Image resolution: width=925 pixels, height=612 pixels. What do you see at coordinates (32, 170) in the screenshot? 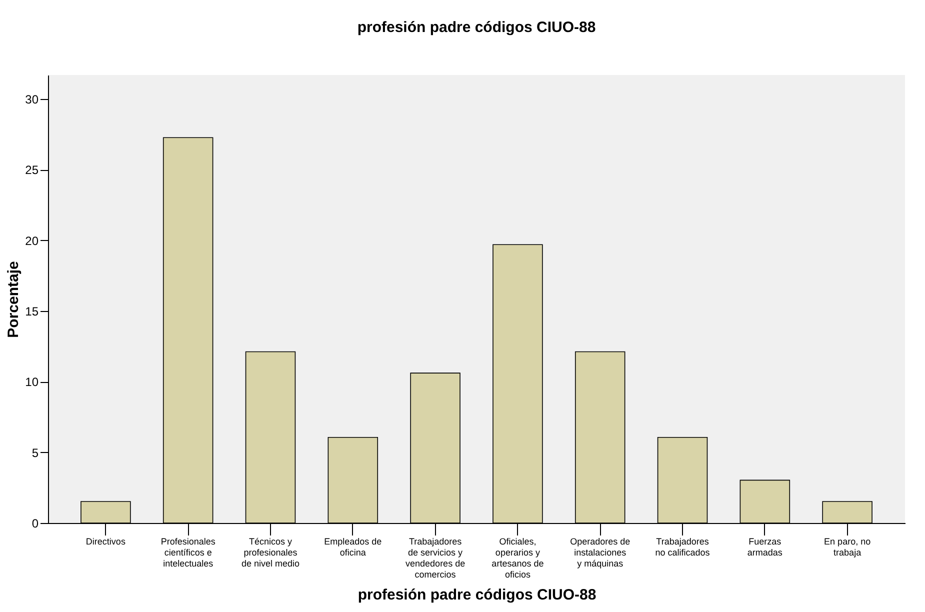
I see `y-tick-label: 25` at bounding box center [32, 170].